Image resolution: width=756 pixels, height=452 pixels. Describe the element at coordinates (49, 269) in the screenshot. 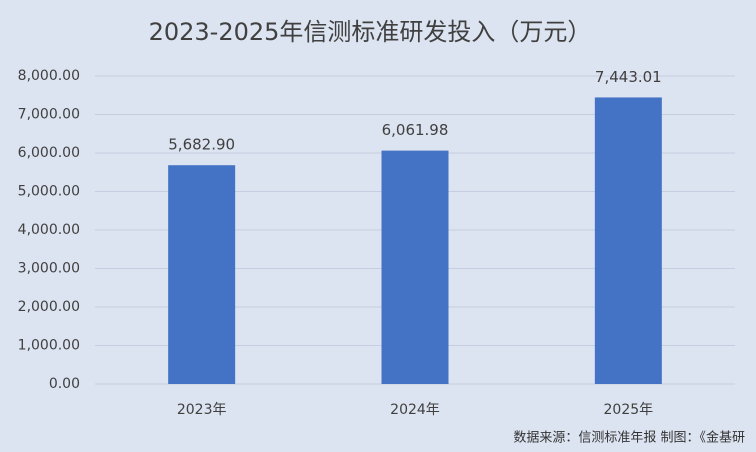

I see `y-tick-label: 3,000.00` at that location.